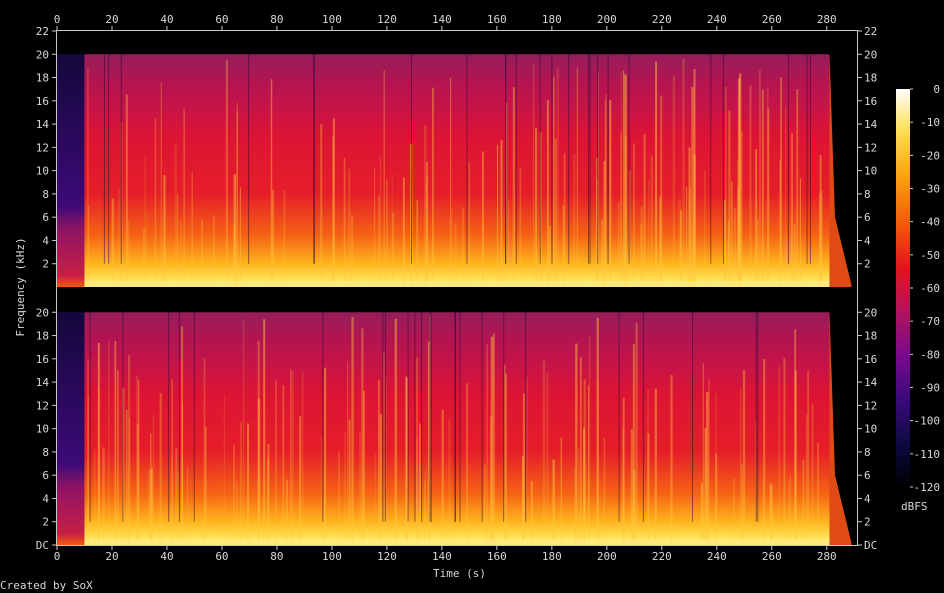 Image resolution: width=944 pixels, height=593 pixels. What do you see at coordinates (166, 556) in the screenshot?
I see `x-tick-label-bottom: 40` at bounding box center [166, 556].